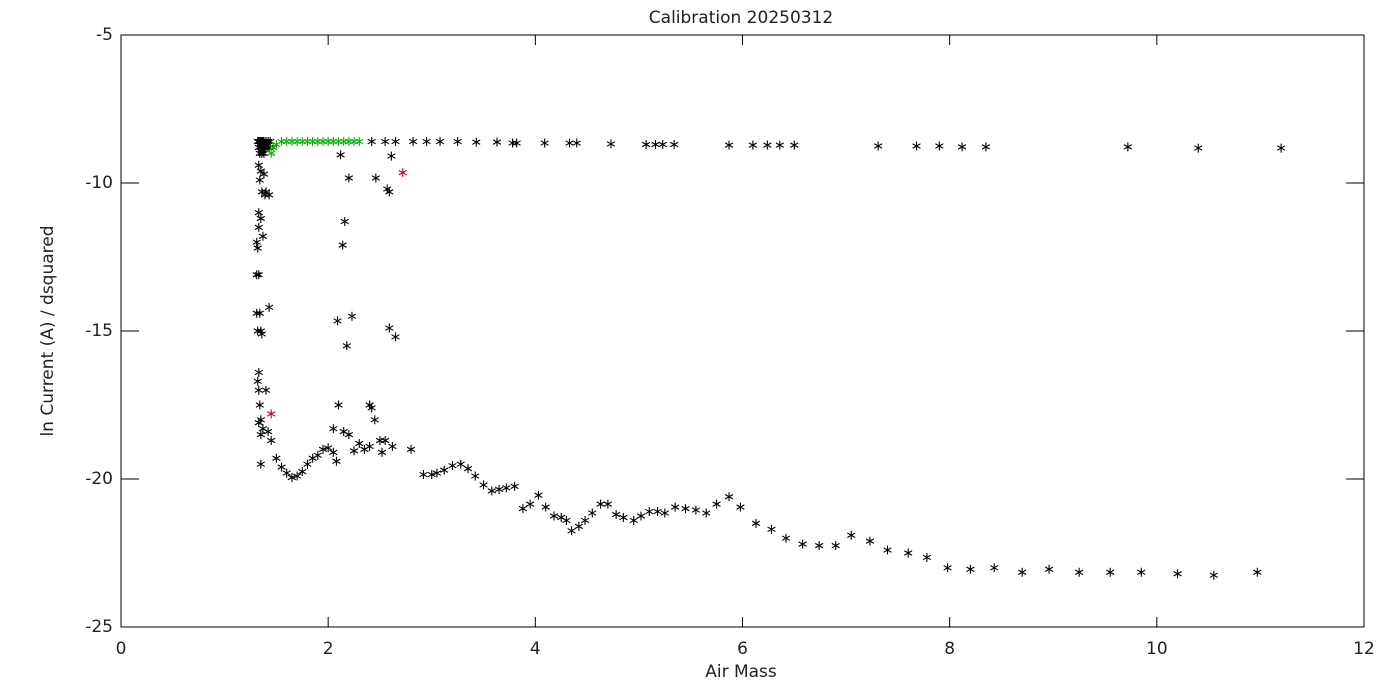 This screenshot has height=700, width=1400. I want to click on y-tick-label: -15, so click(99, 331).